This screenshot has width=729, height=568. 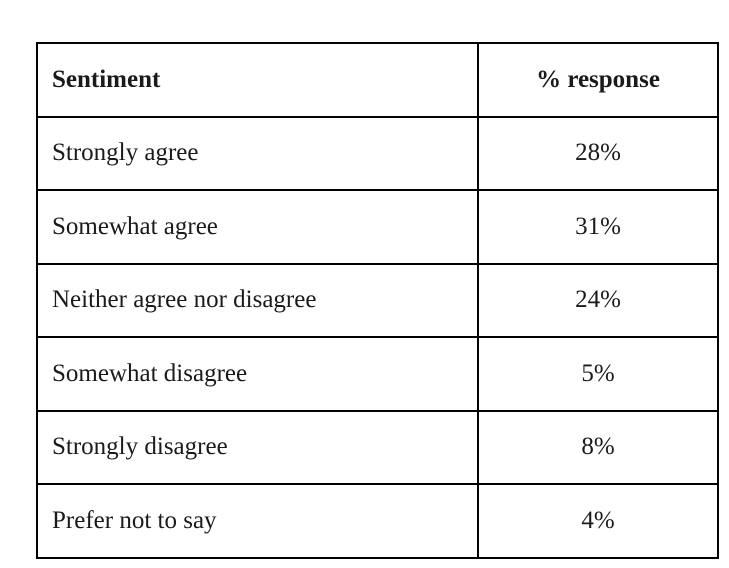 I want to click on table-row: Strongly agree 28%, so click(x=377, y=153).